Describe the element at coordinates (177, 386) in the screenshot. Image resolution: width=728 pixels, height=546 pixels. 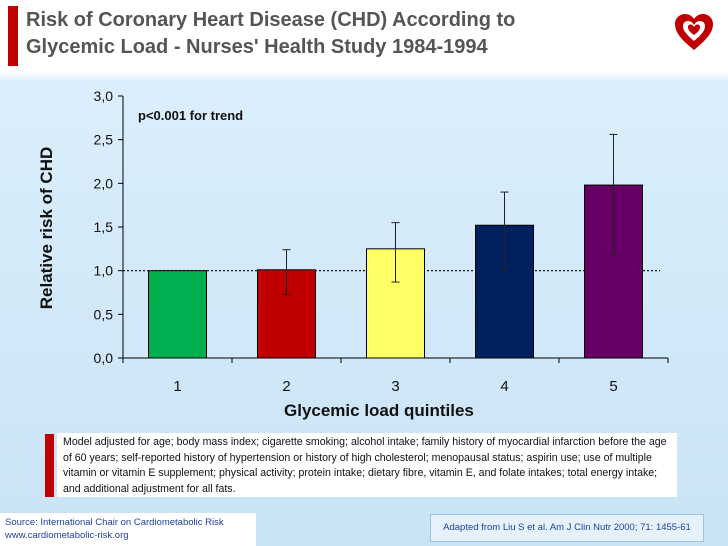
I see `x-tick-label: 1` at that location.